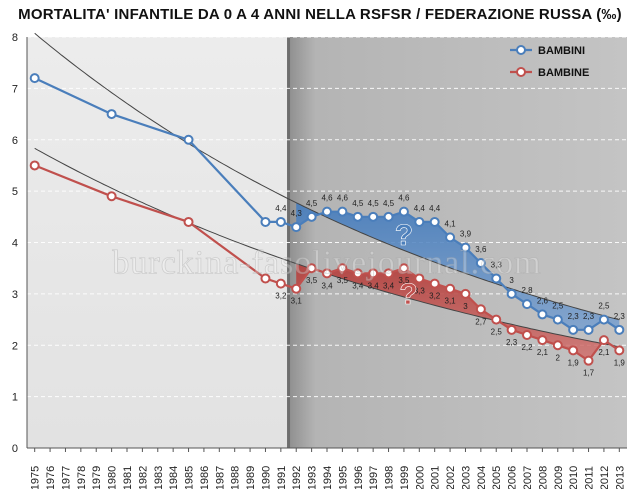 The width and height of the screenshot is (640, 489). I want to click on data-label: 1,9, so click(574, 362).